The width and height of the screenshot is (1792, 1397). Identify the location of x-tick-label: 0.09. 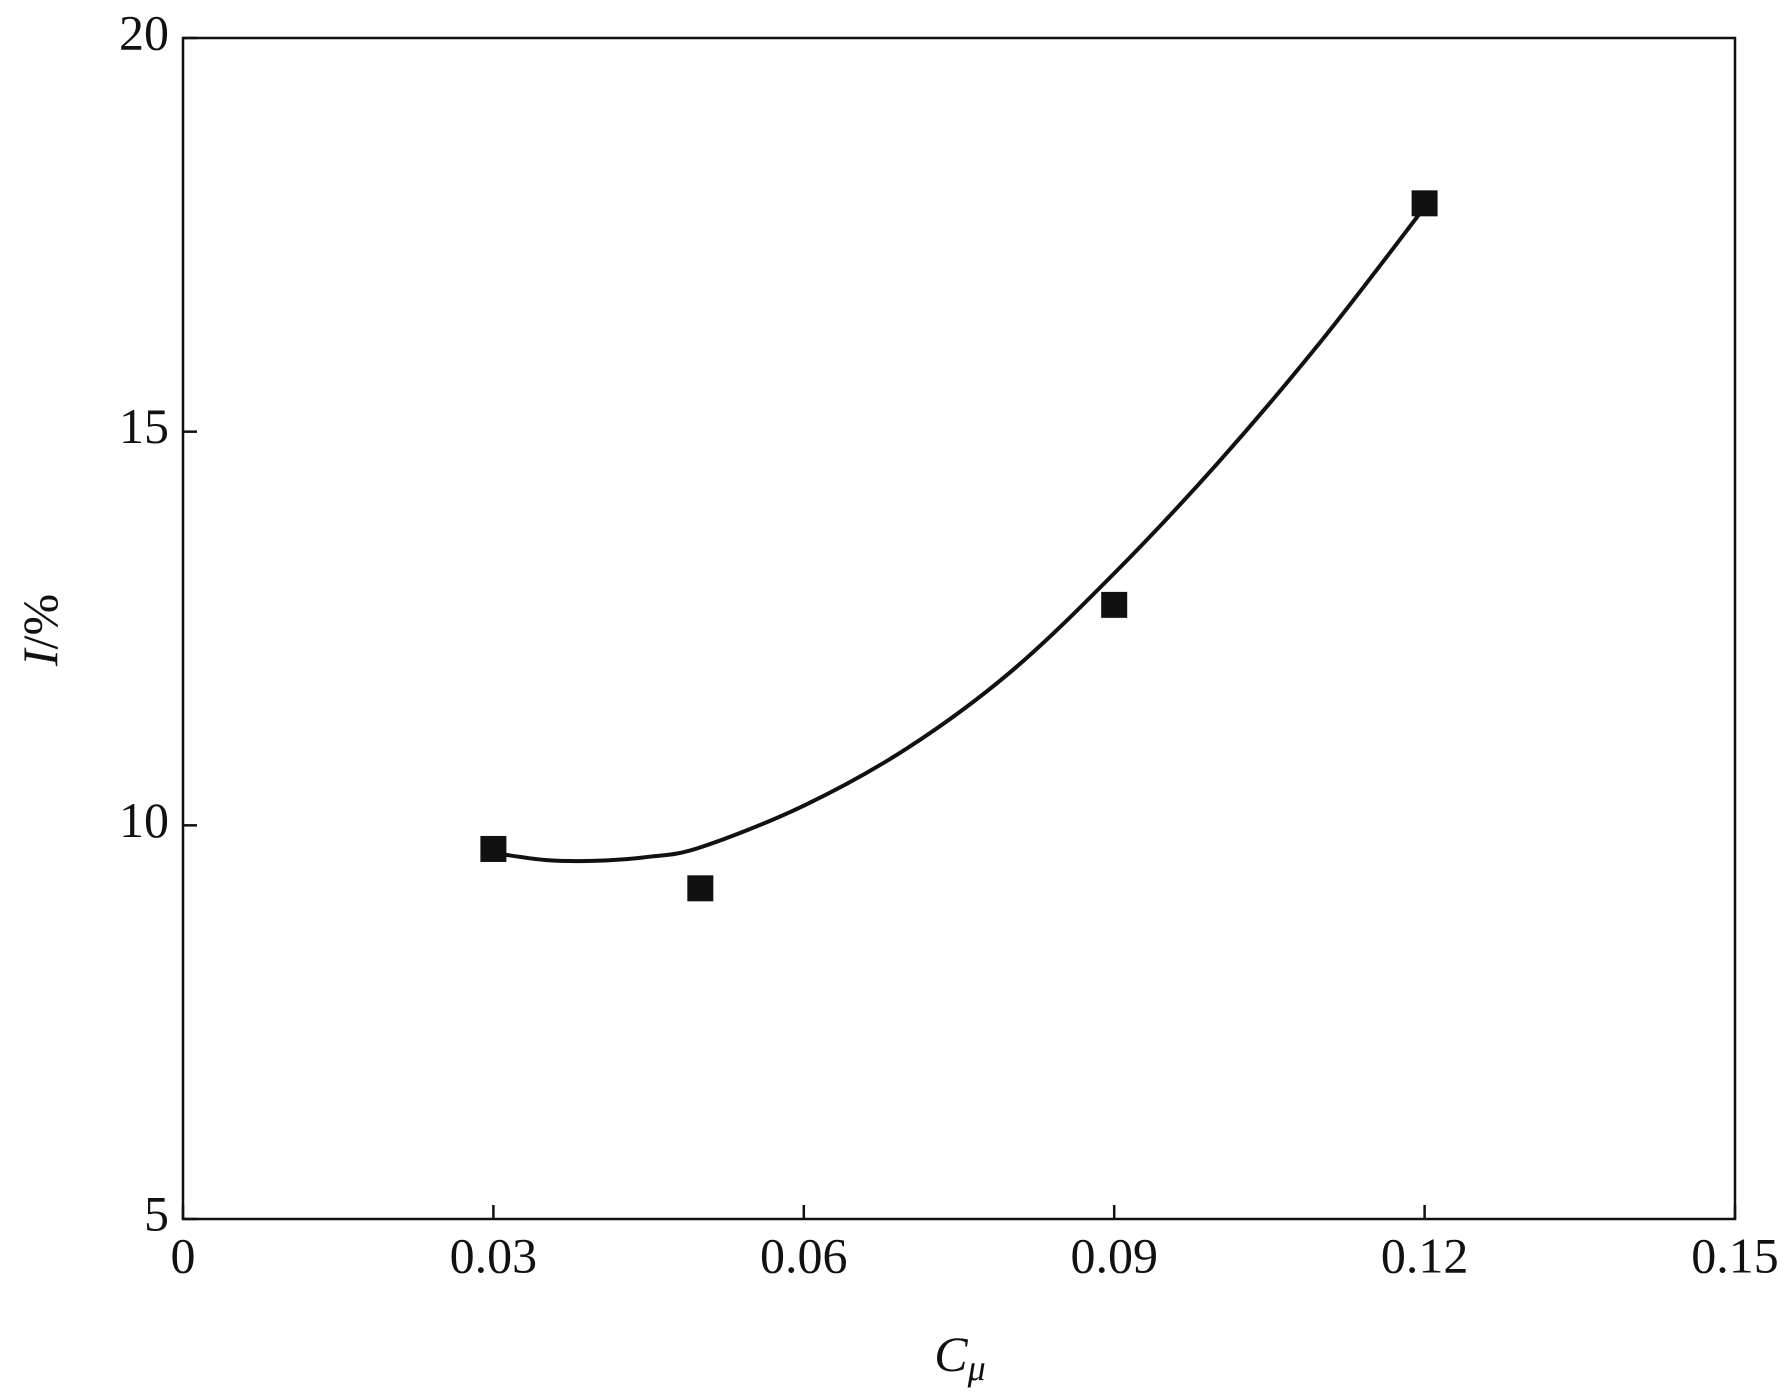
(1114, 1255).